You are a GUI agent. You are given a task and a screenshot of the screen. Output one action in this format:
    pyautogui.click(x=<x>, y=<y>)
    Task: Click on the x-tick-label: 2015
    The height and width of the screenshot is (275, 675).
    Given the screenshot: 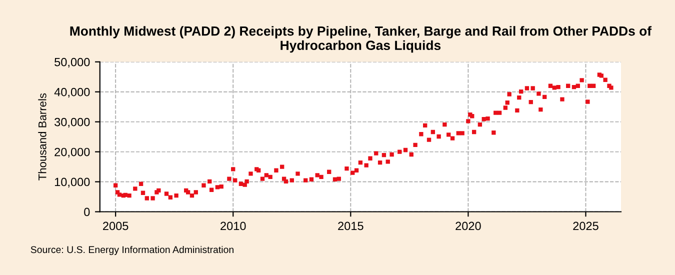 What is the action you would take?
    pyautogui.click(x=351, y=226)
    